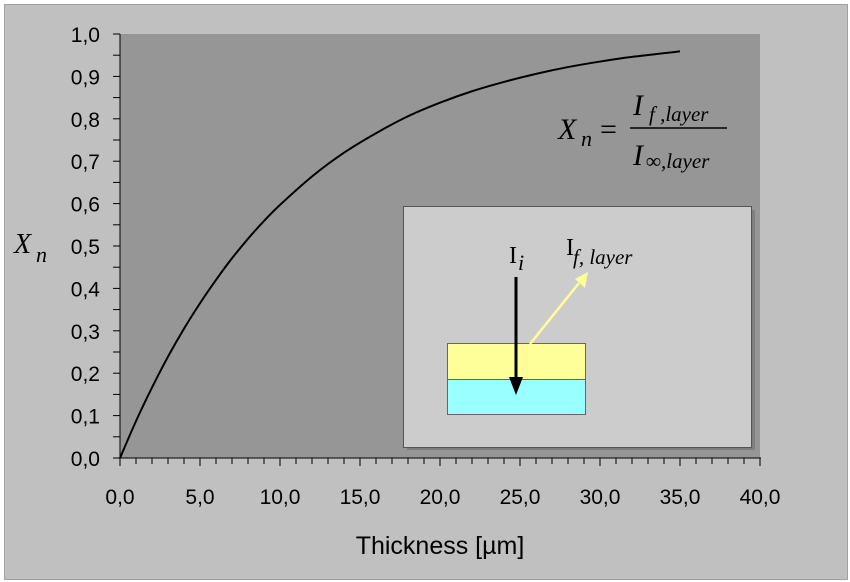 The width and height of the screenshot is (850, 582). What do you see at coordinates (85, 162) in the screenshot?
I see `y-tick-label: 0,7` at bounding box center [85, 162].